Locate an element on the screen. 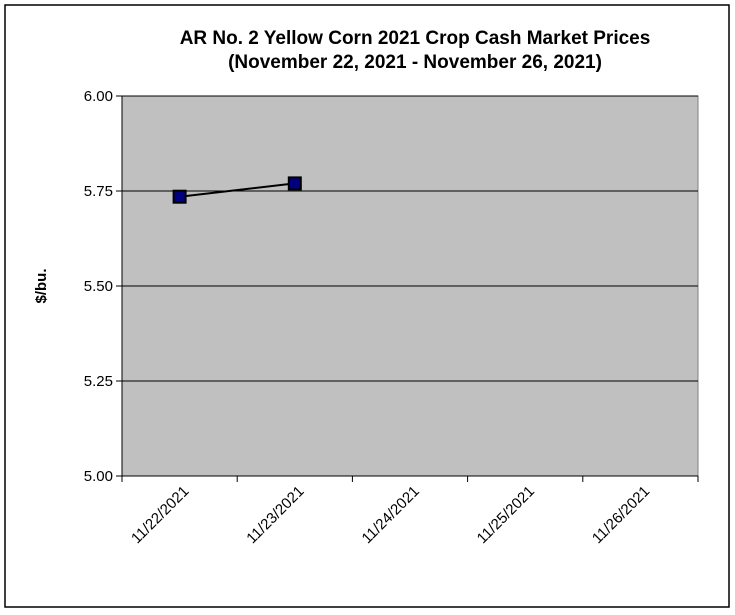 This screenshot has height=615, width=735. y-axis-ticks: 5.00 5.25 5.50 5.75 6.00 is located at coordinates (103, 286).